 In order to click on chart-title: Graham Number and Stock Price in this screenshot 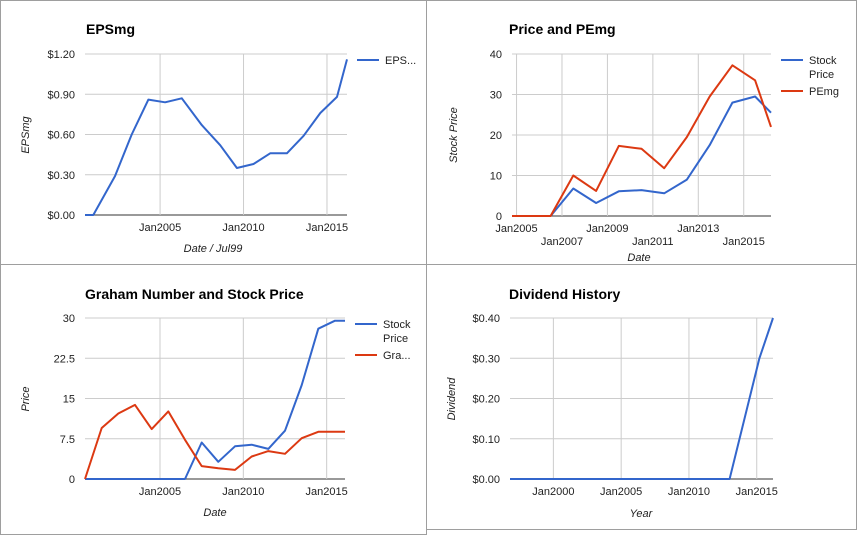, I will do `click(194, 294)`.